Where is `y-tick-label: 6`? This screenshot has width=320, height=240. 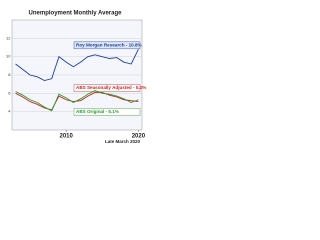 y-tick-label: 6 is located at coordinates (9, 92).